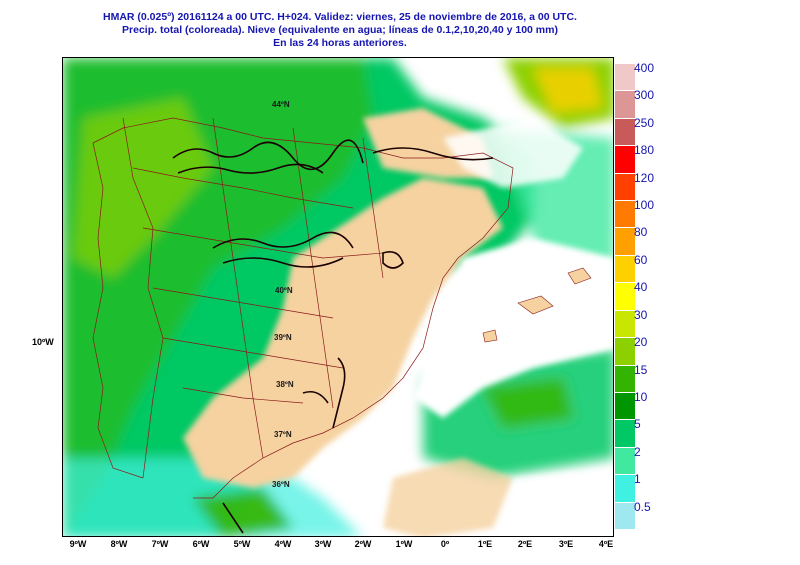  I want to click on ibiza-island, so click(490, 336).